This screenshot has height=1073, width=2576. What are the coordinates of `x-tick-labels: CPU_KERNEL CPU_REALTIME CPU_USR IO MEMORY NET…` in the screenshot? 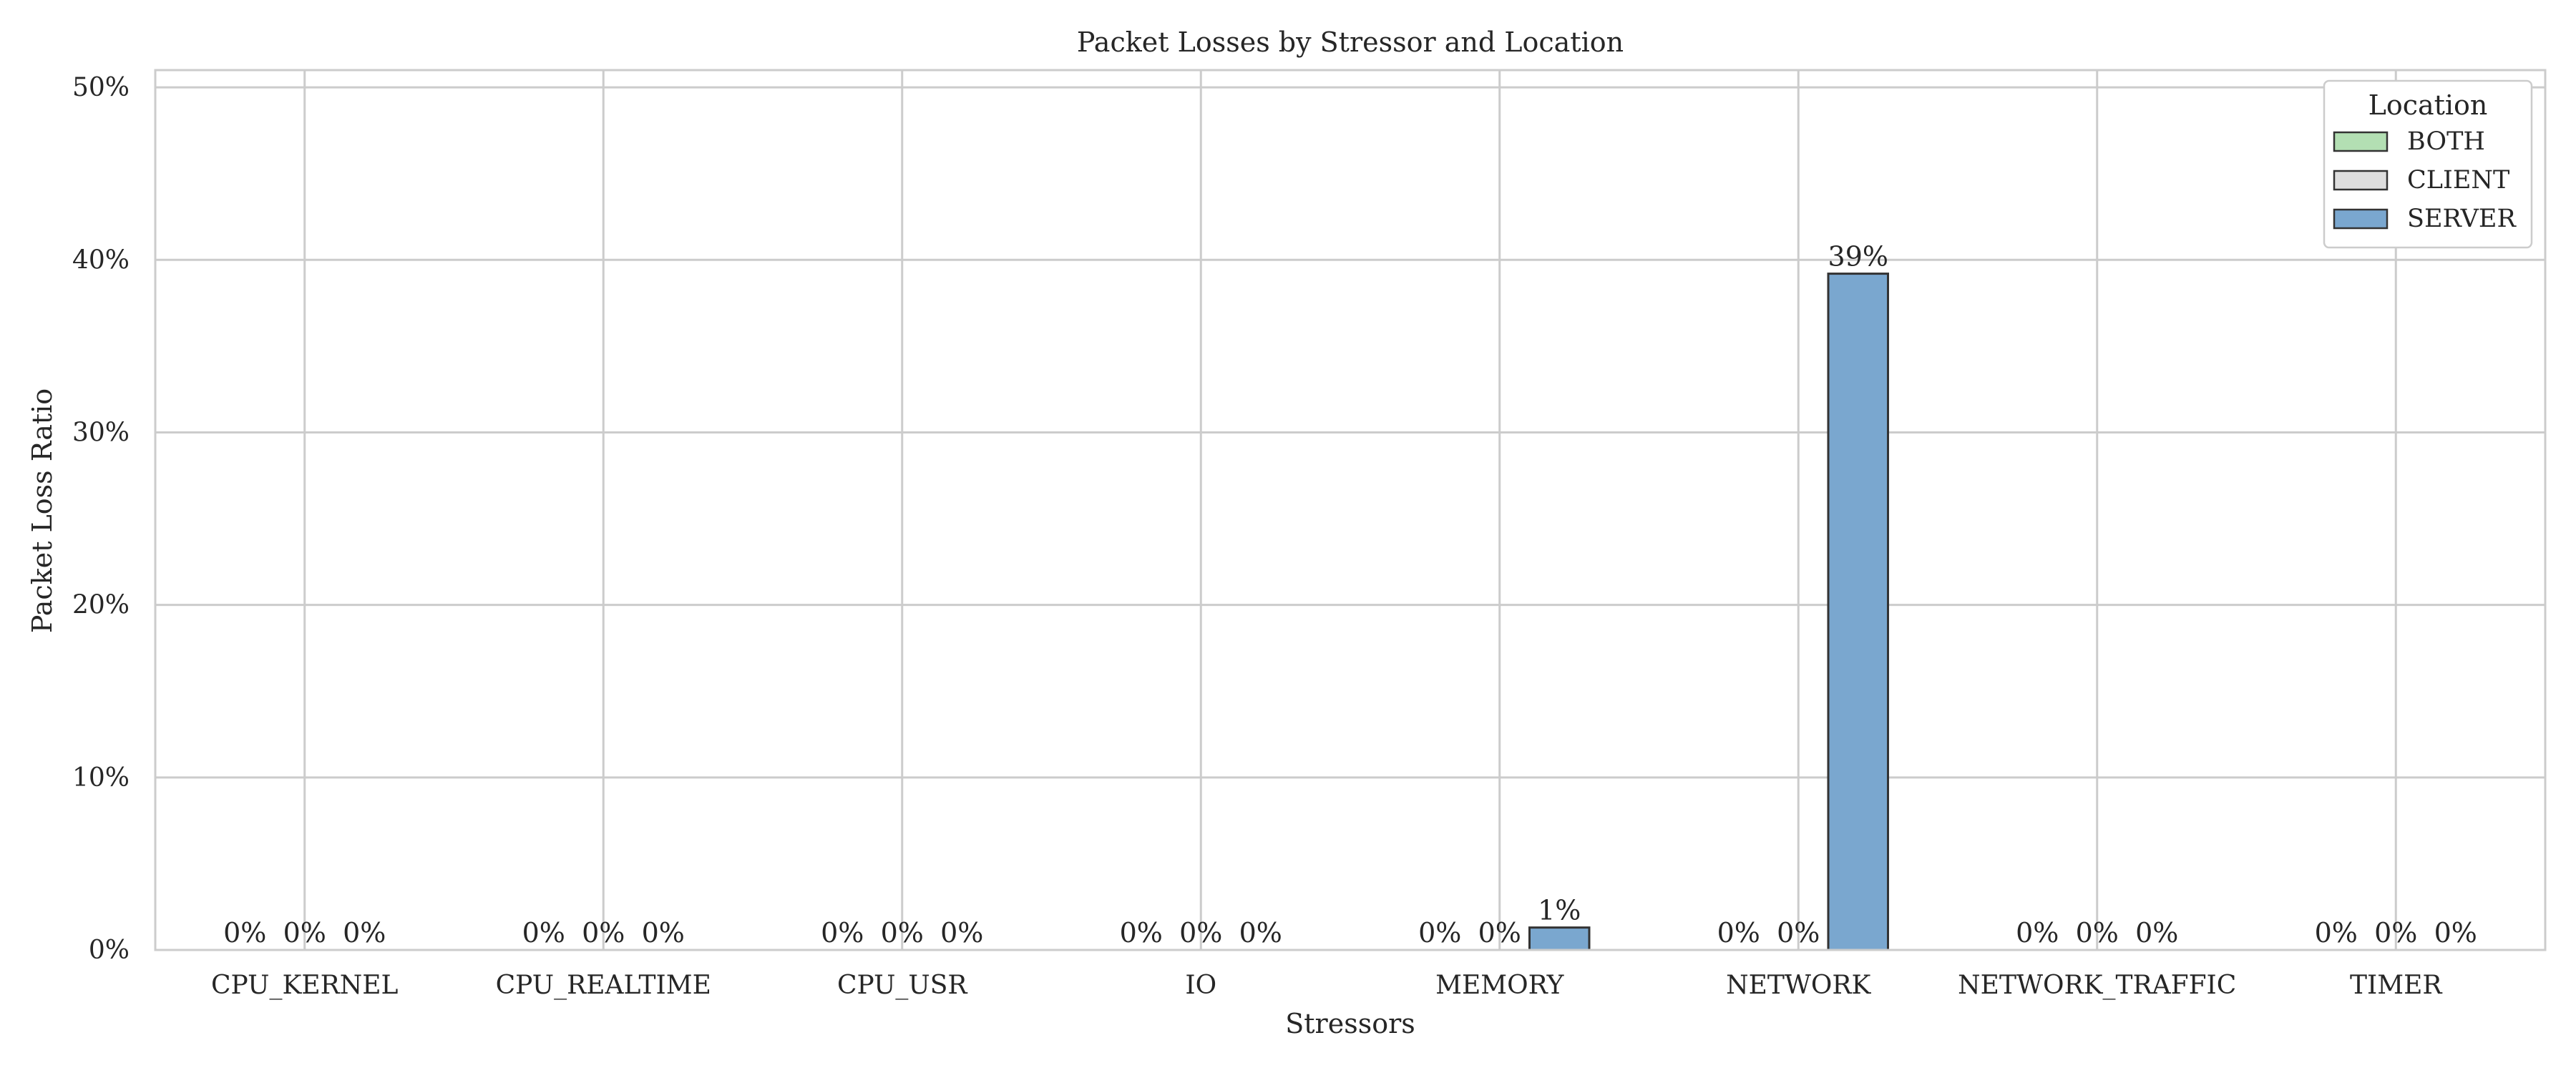 It's located at (1326, 986).